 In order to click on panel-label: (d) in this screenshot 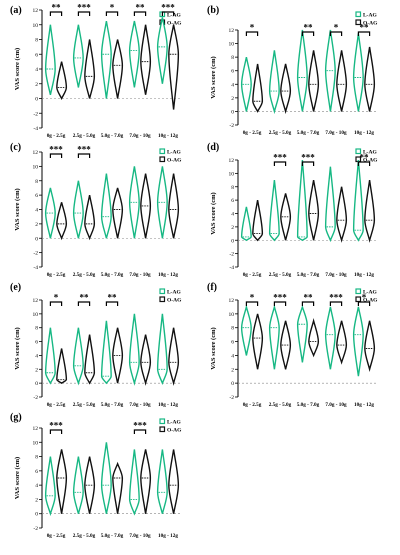, I will do `click(213, 147)`.